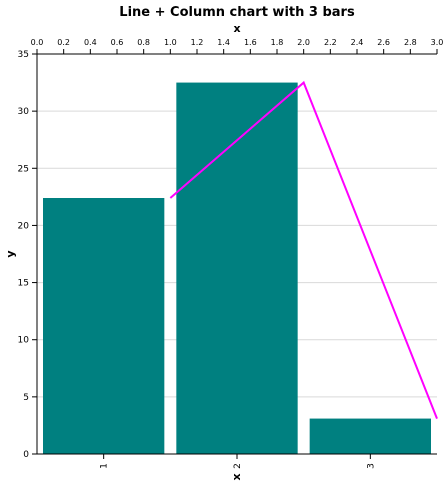 This screenshot has width=444, height=486. Describe the element at coordinates (223, 42) in the screenshot. I see `top-tick-label: 1.4` at that location.